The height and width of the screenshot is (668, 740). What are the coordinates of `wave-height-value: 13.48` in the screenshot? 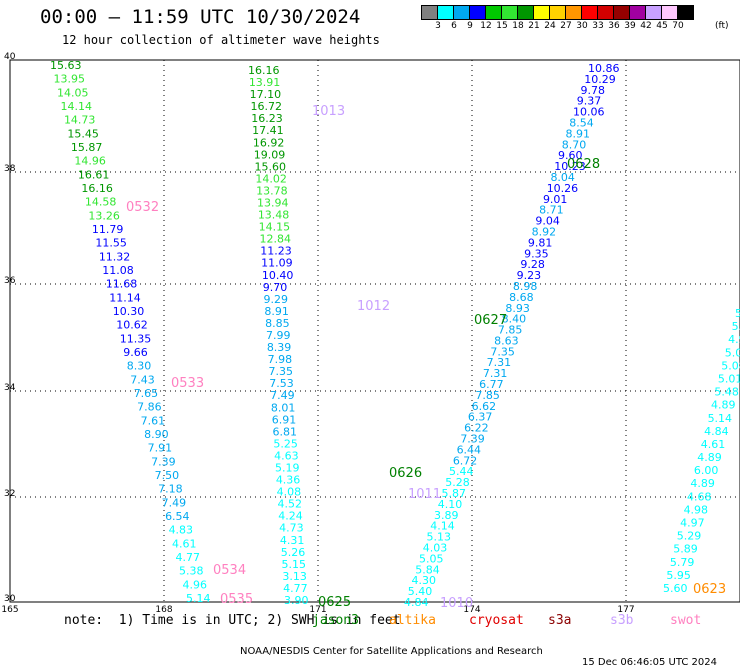 It's located at (274, 215).